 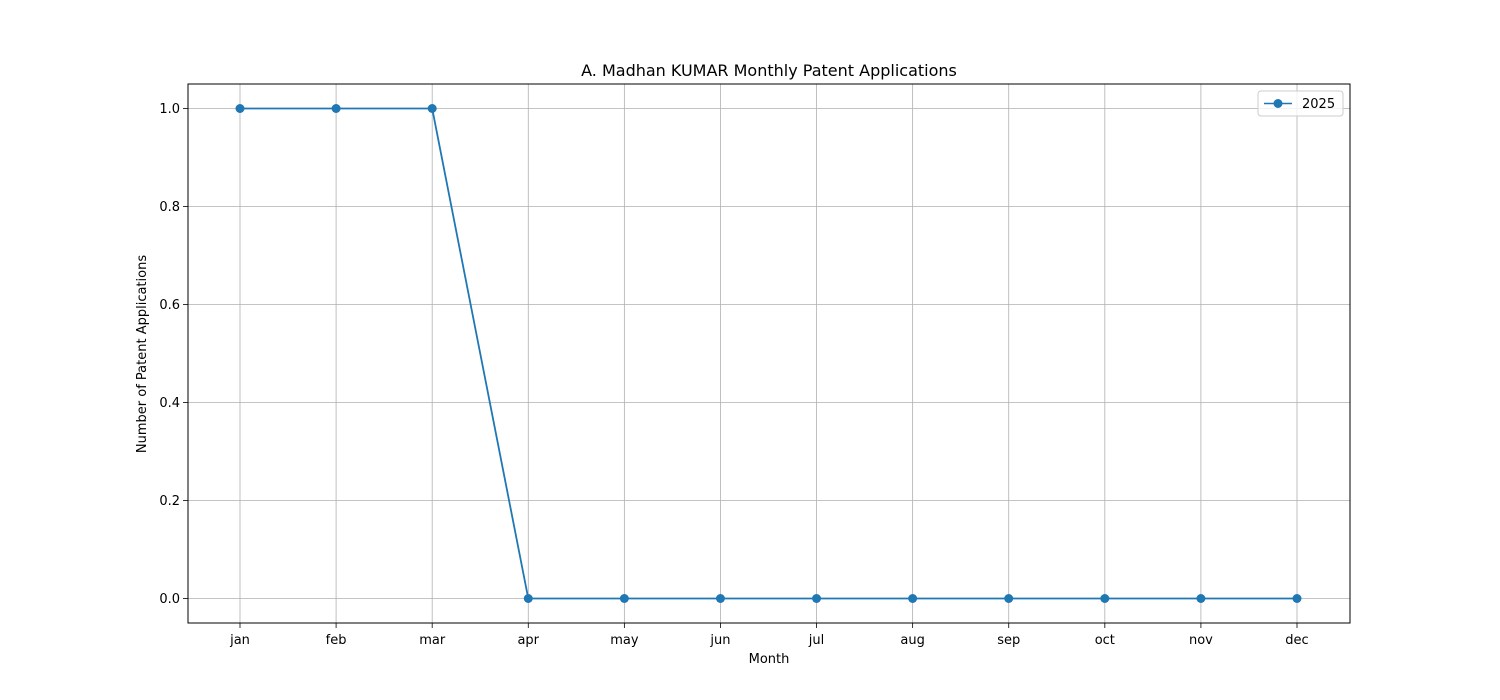 I want to click on data-point-nov, so click(x=1200, y=598).